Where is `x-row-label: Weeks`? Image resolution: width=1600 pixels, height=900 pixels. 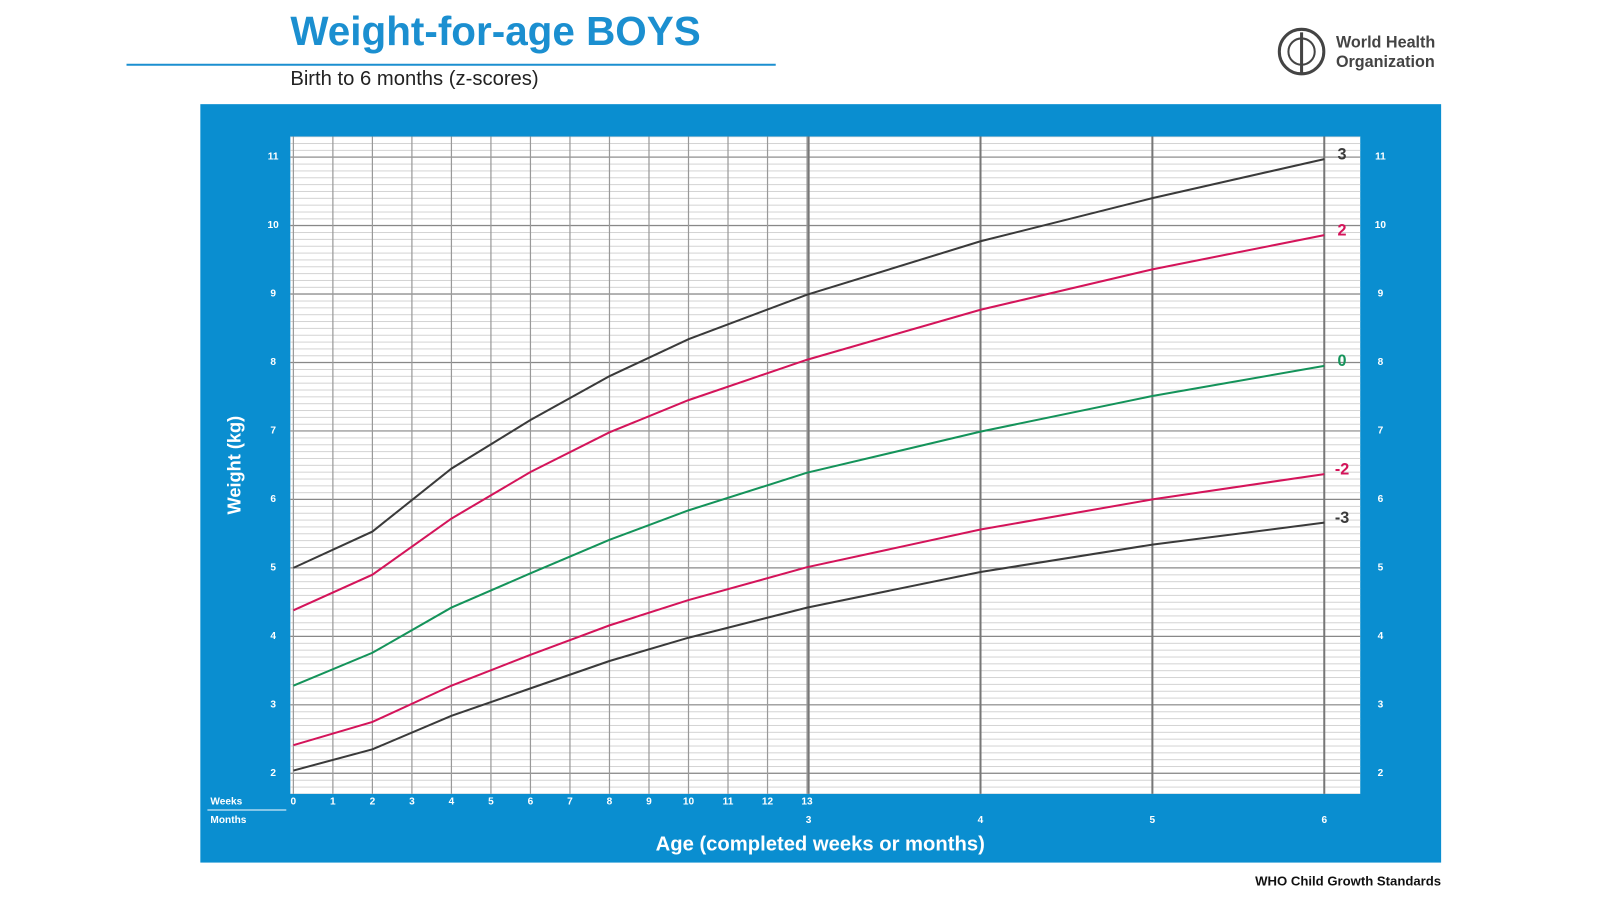 x-row-label: Weeks is located at coordinates (226, 802).